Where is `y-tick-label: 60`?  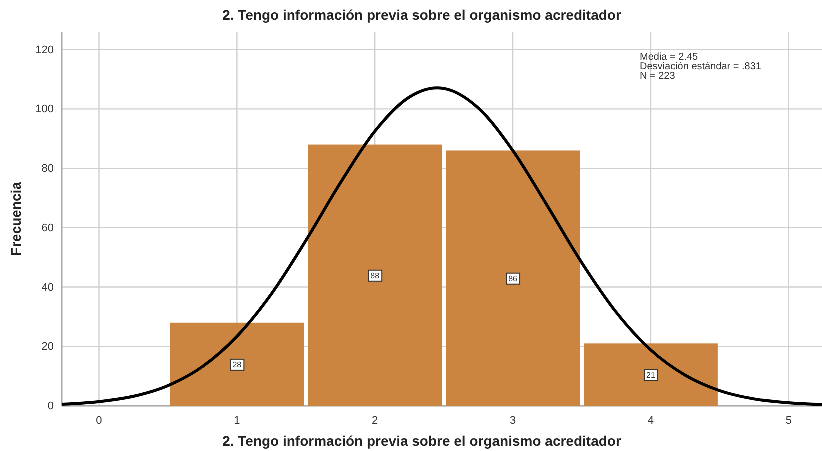 y-tick-label: 60 is located at coordinates (48, 228).